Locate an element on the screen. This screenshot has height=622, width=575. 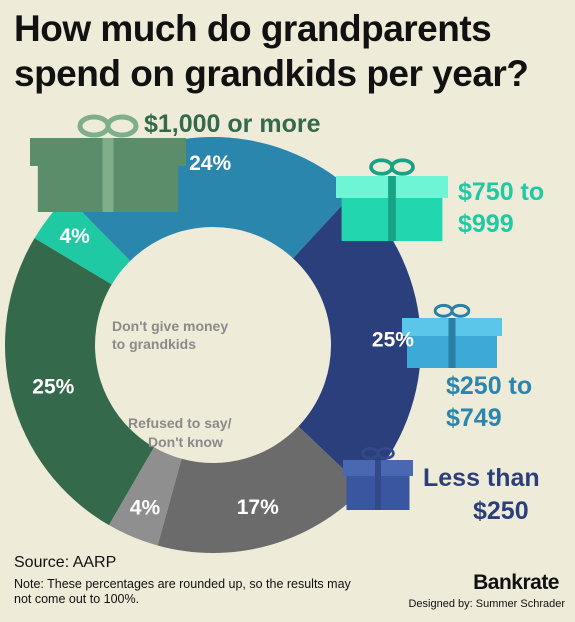
percent-refused: 17% is located at coordinates (258, 507).